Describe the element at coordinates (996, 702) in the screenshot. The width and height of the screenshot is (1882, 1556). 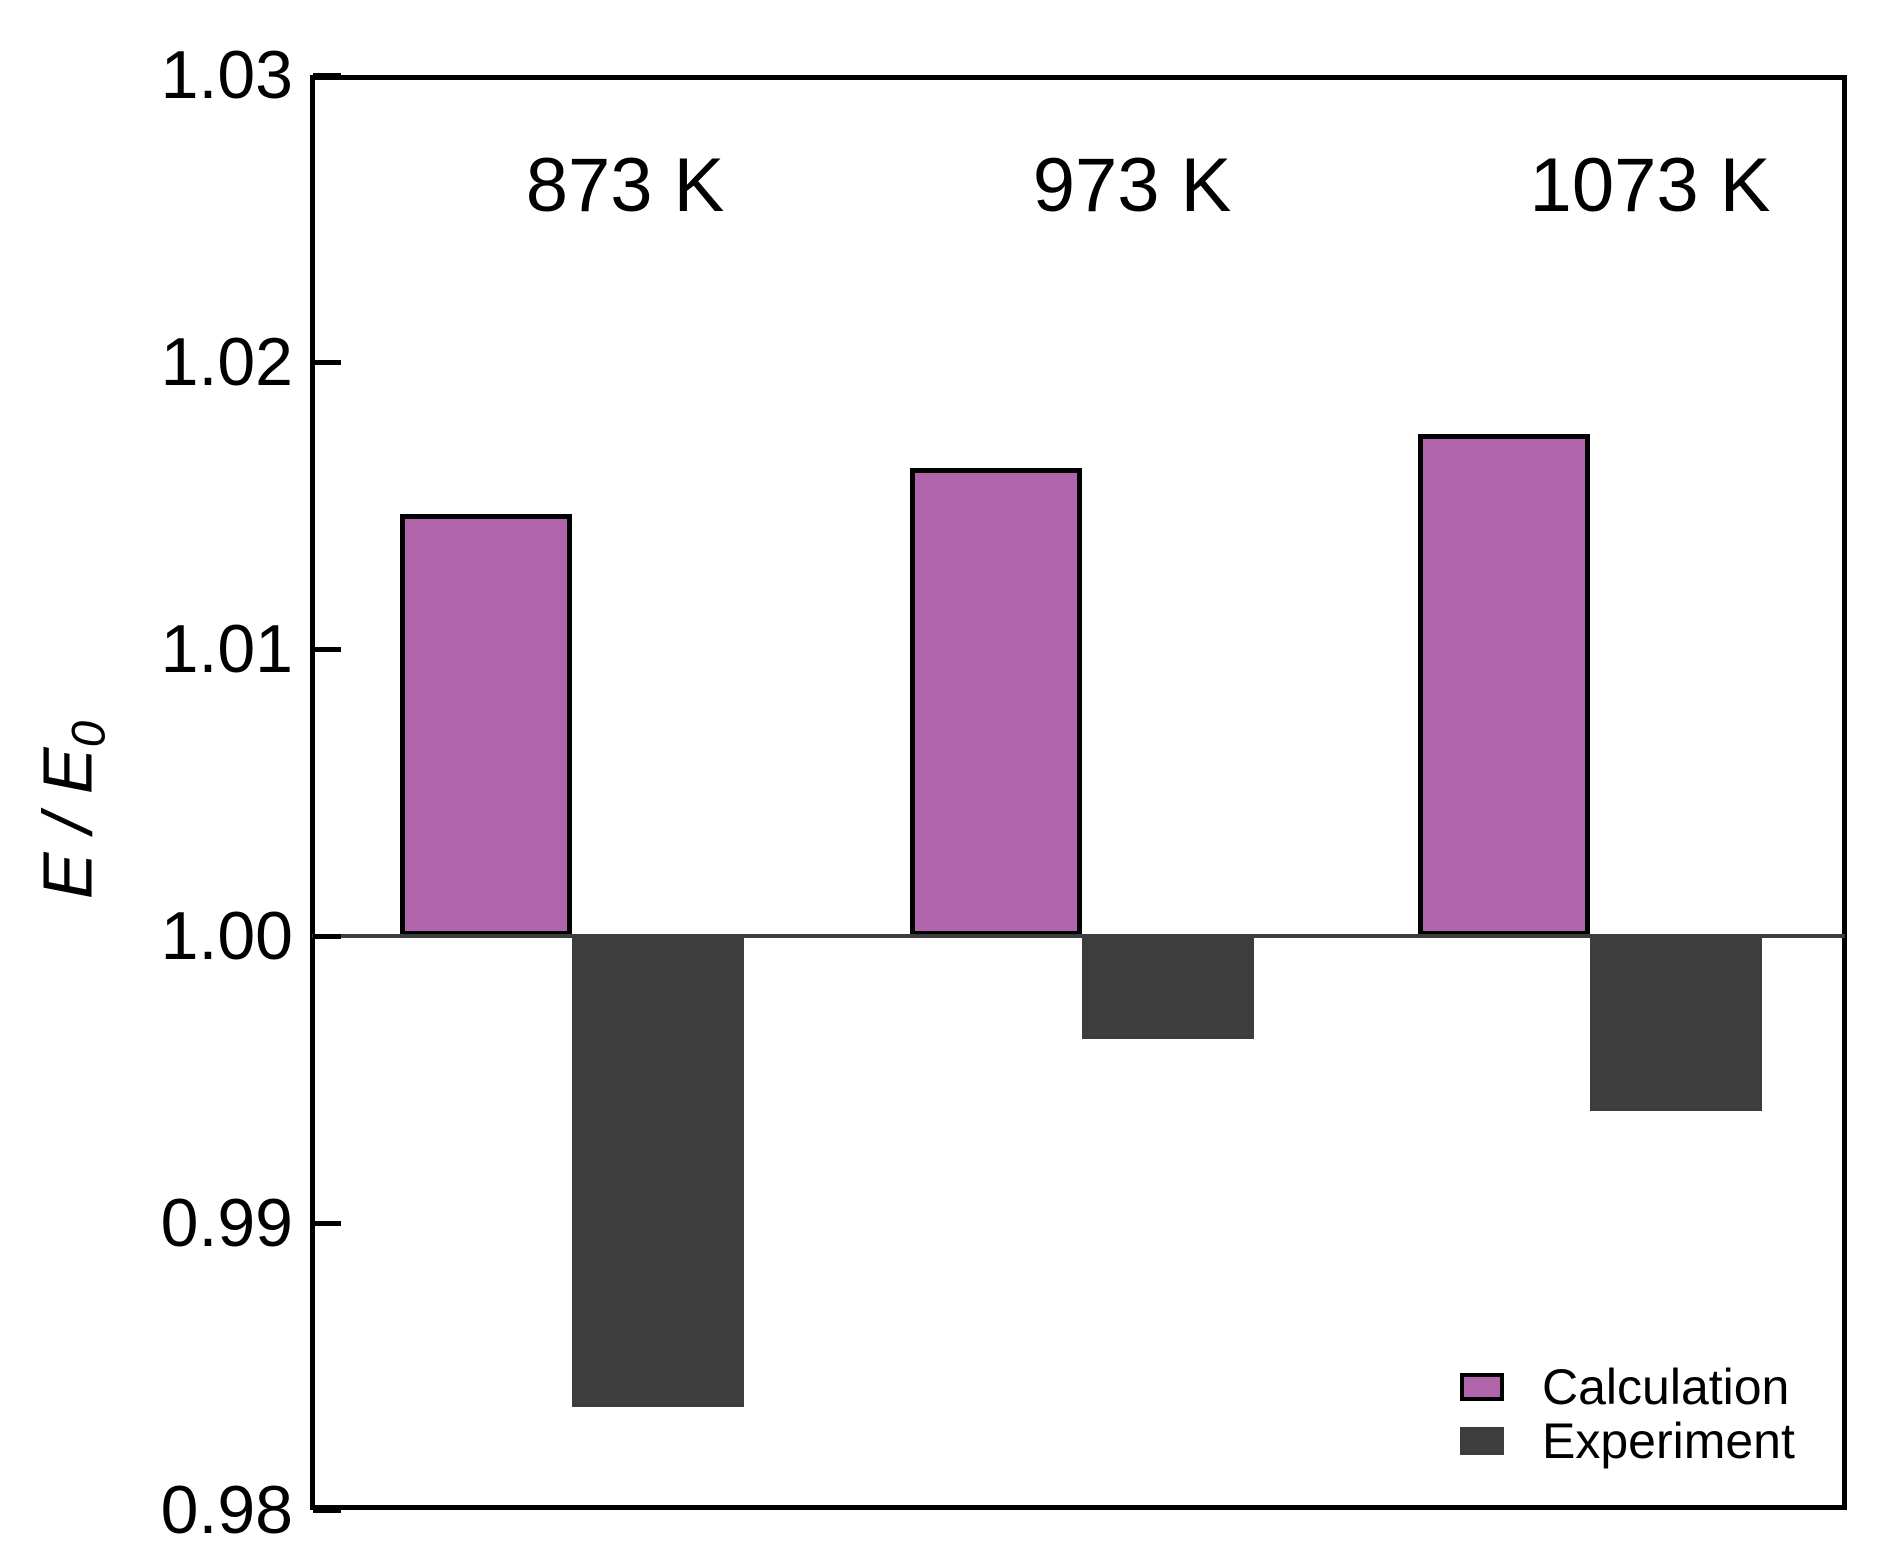
I see `bar-calculation-973k` at that location.